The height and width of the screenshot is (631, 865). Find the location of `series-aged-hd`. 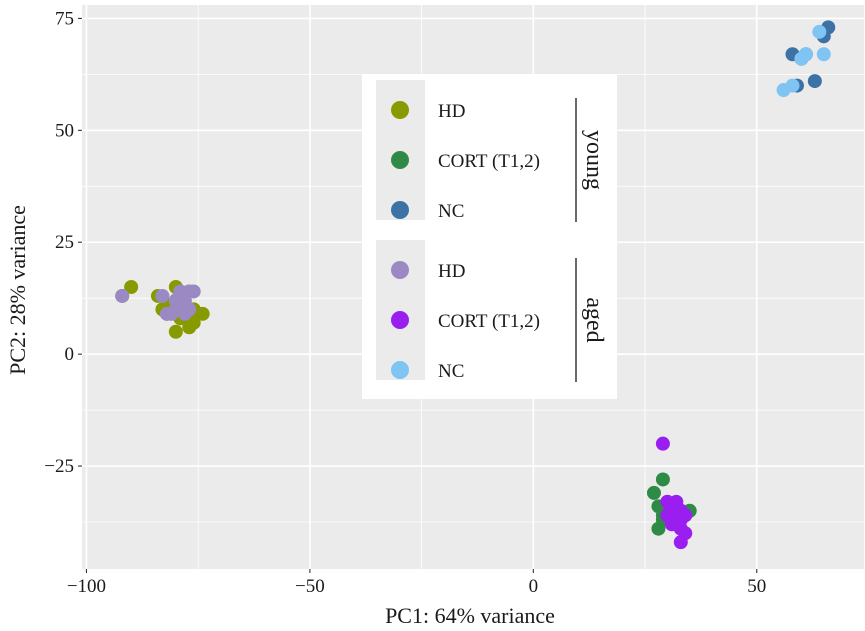

series-aged-hd is located at coordinates (158, 302).